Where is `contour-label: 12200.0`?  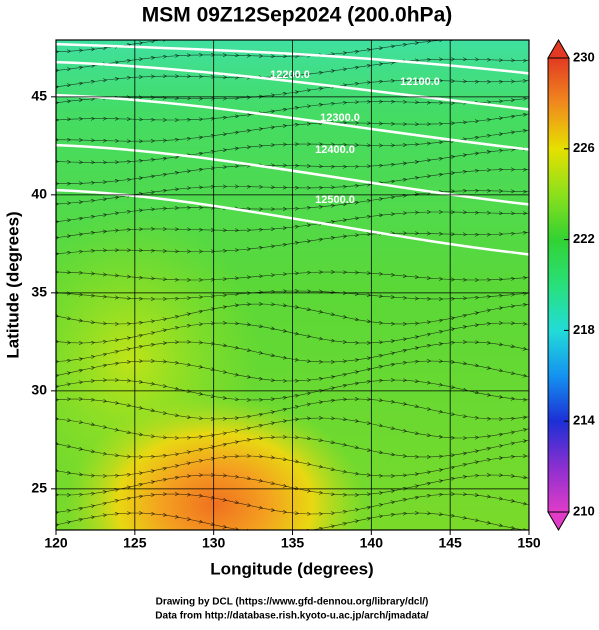
contour-label: 12200.0 is located at coordinates (290, 75).